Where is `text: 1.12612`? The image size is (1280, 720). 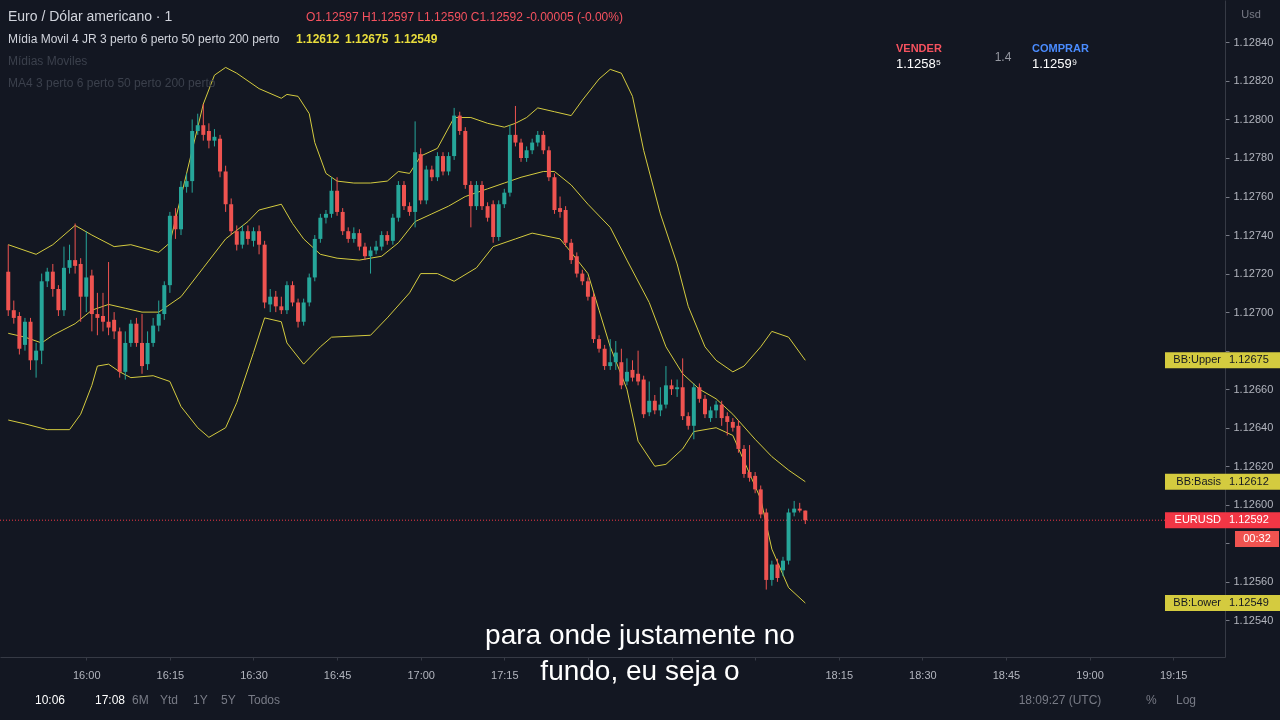 text: 1.12612 is located at coordinates (1249, 480).